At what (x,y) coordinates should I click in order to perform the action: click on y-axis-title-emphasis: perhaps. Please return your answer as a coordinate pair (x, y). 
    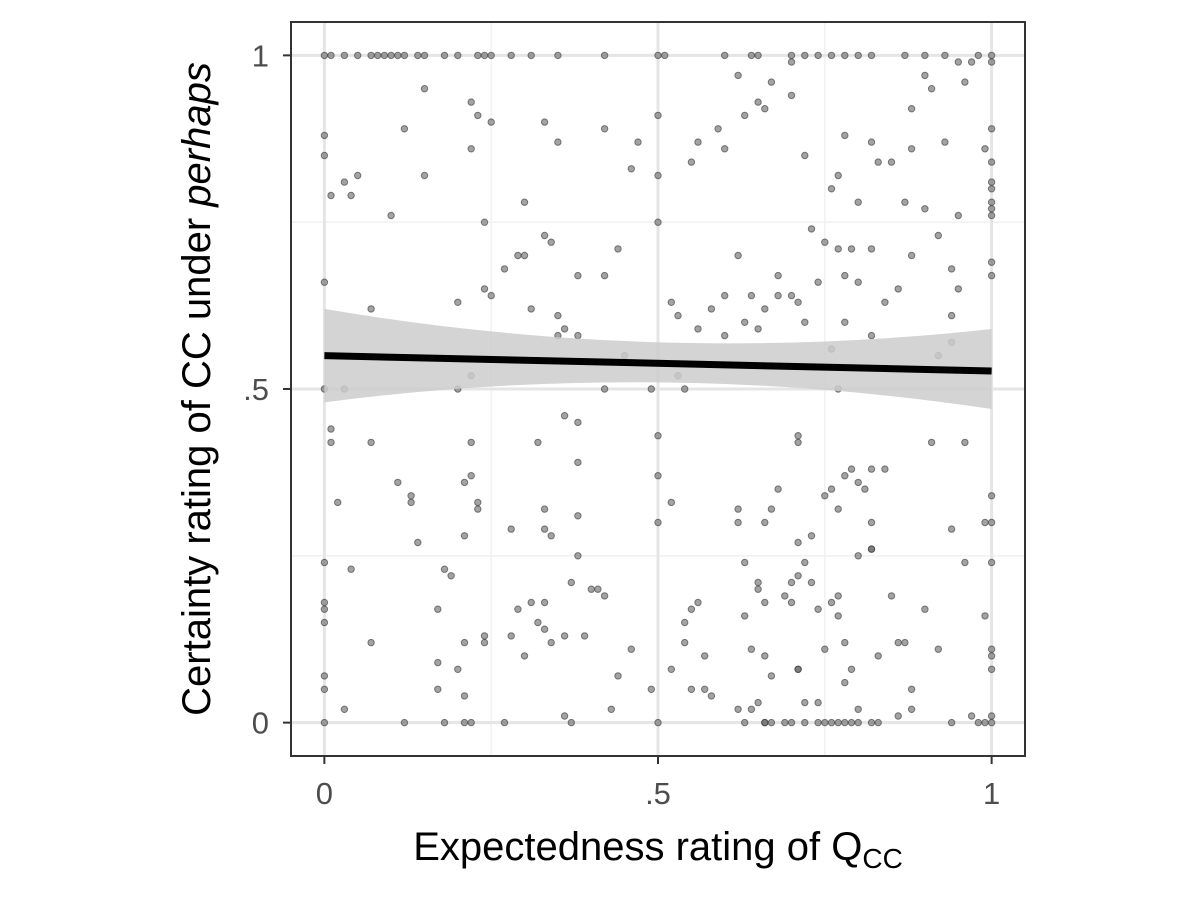
    Looking at the image, I should click on (197, 135).